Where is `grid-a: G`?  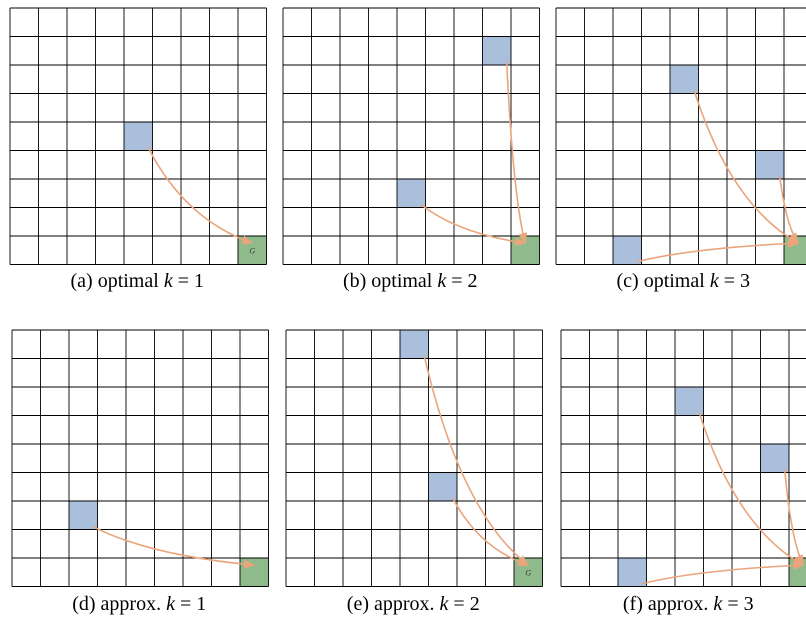 grid-a: G is located at coordinates (138, 136).